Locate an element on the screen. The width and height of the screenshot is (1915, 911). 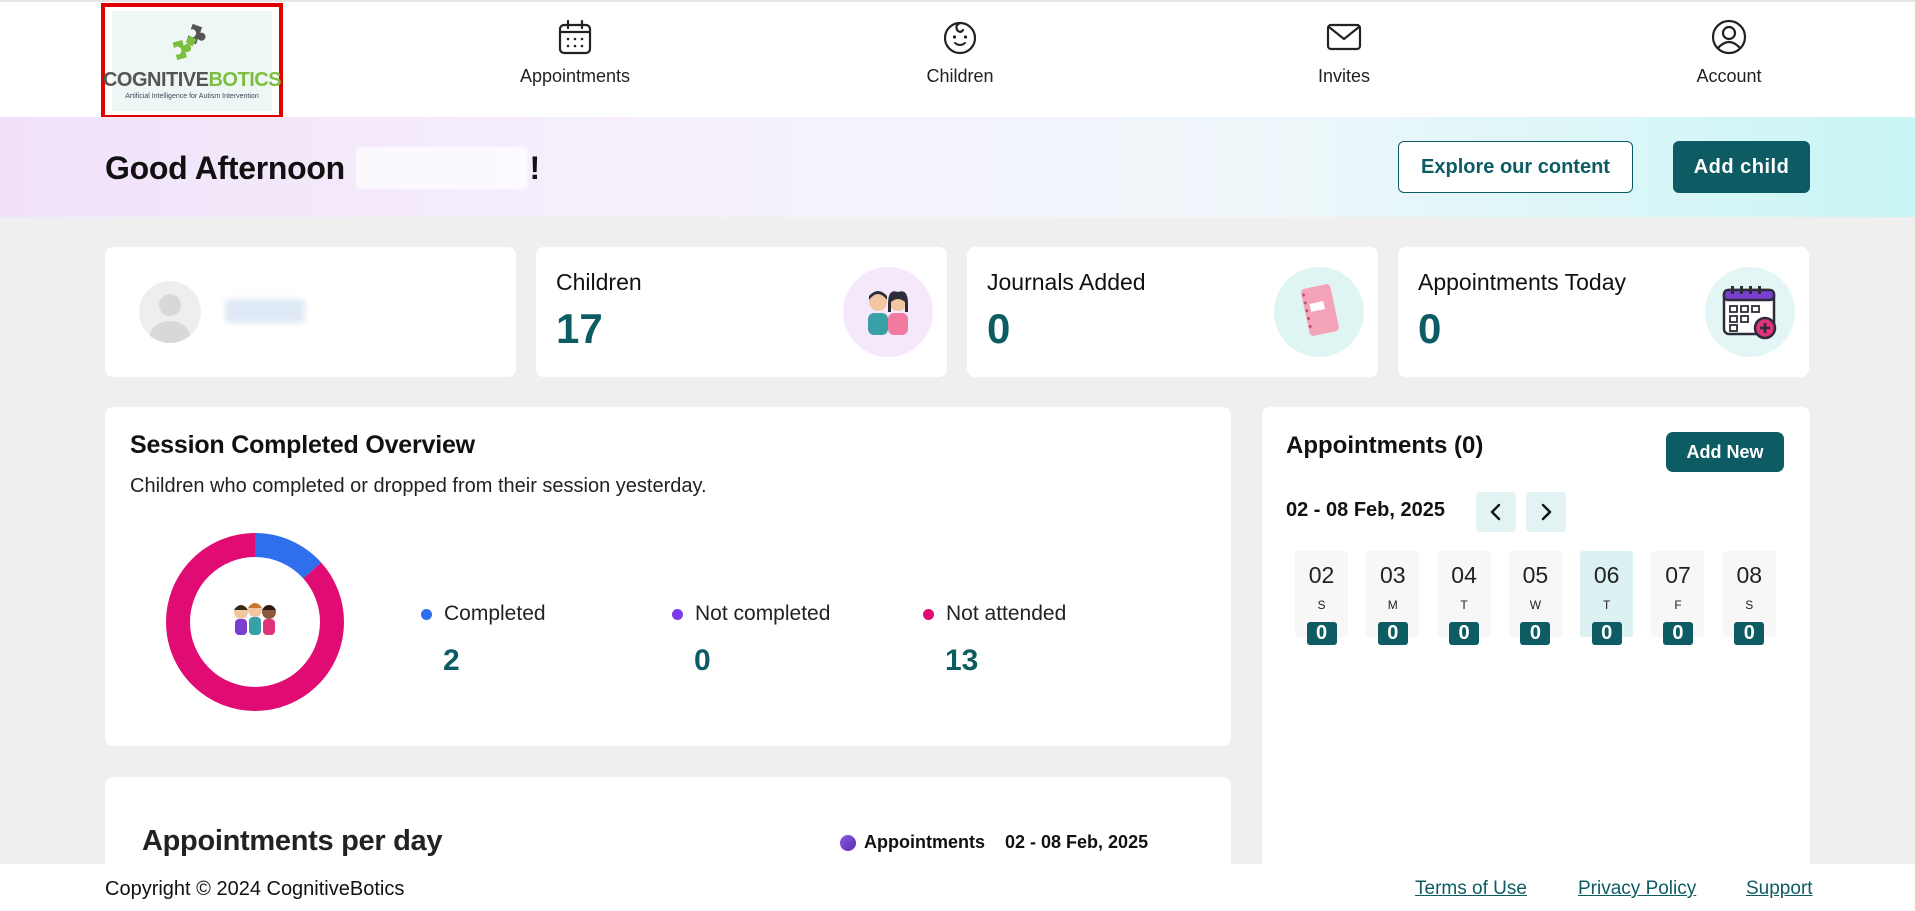
donut-slice-not-attended is located at coordinates (255, 622).